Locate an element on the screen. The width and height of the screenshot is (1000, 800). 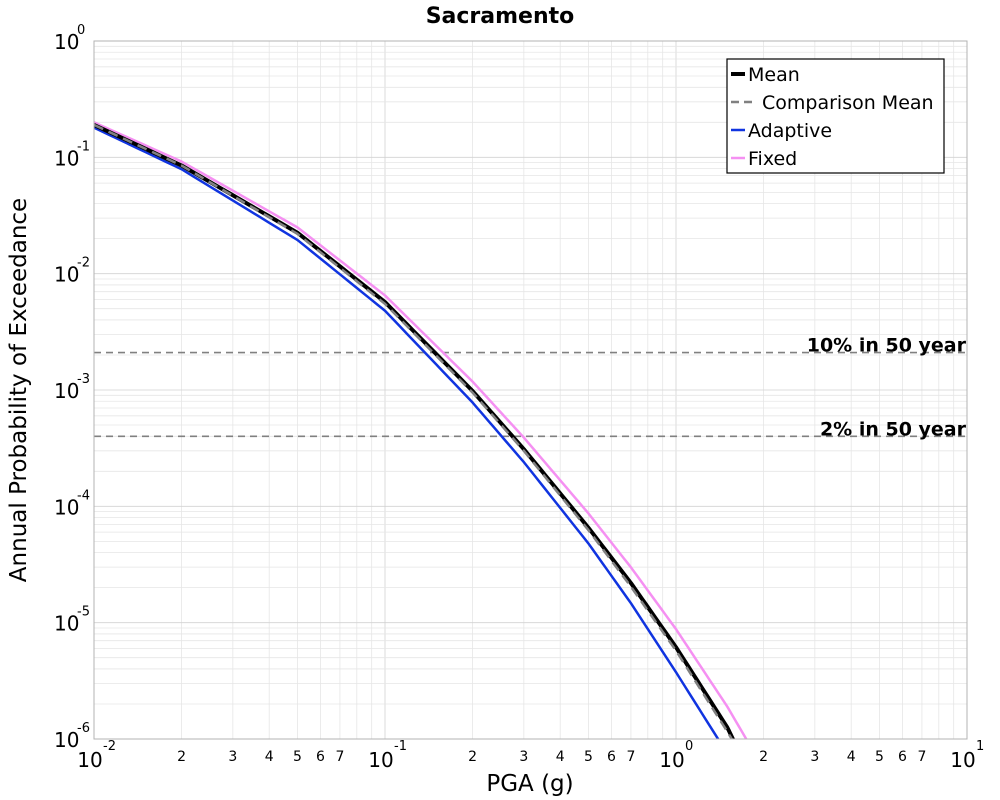
x-tick-exponent: 0 is located at coordinates (689, 746).